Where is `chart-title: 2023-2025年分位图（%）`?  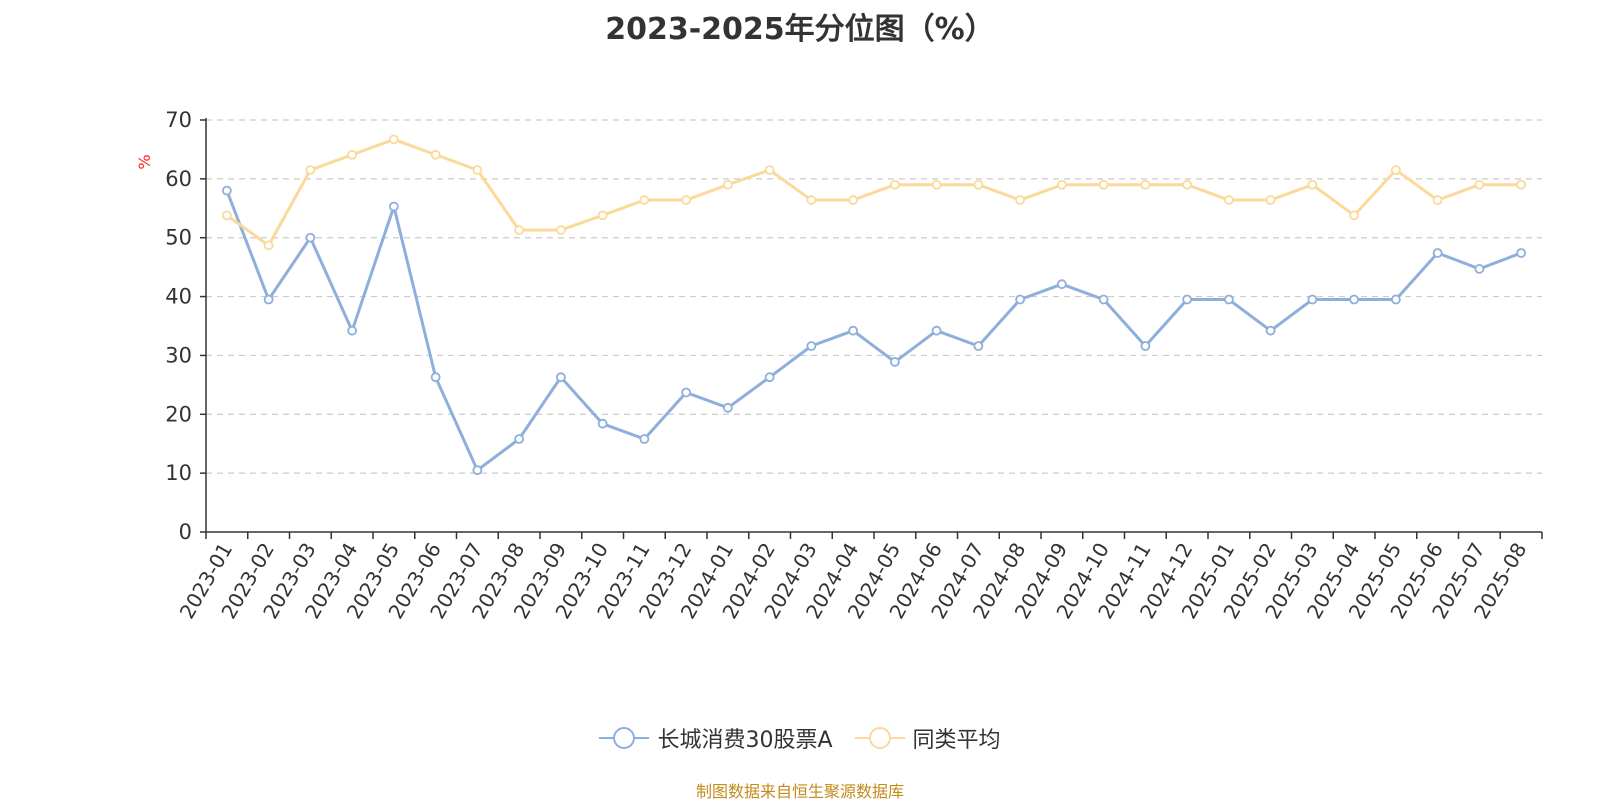 chart-title: 2023-2025年分位图（%） is located at coordinates (800, 29).